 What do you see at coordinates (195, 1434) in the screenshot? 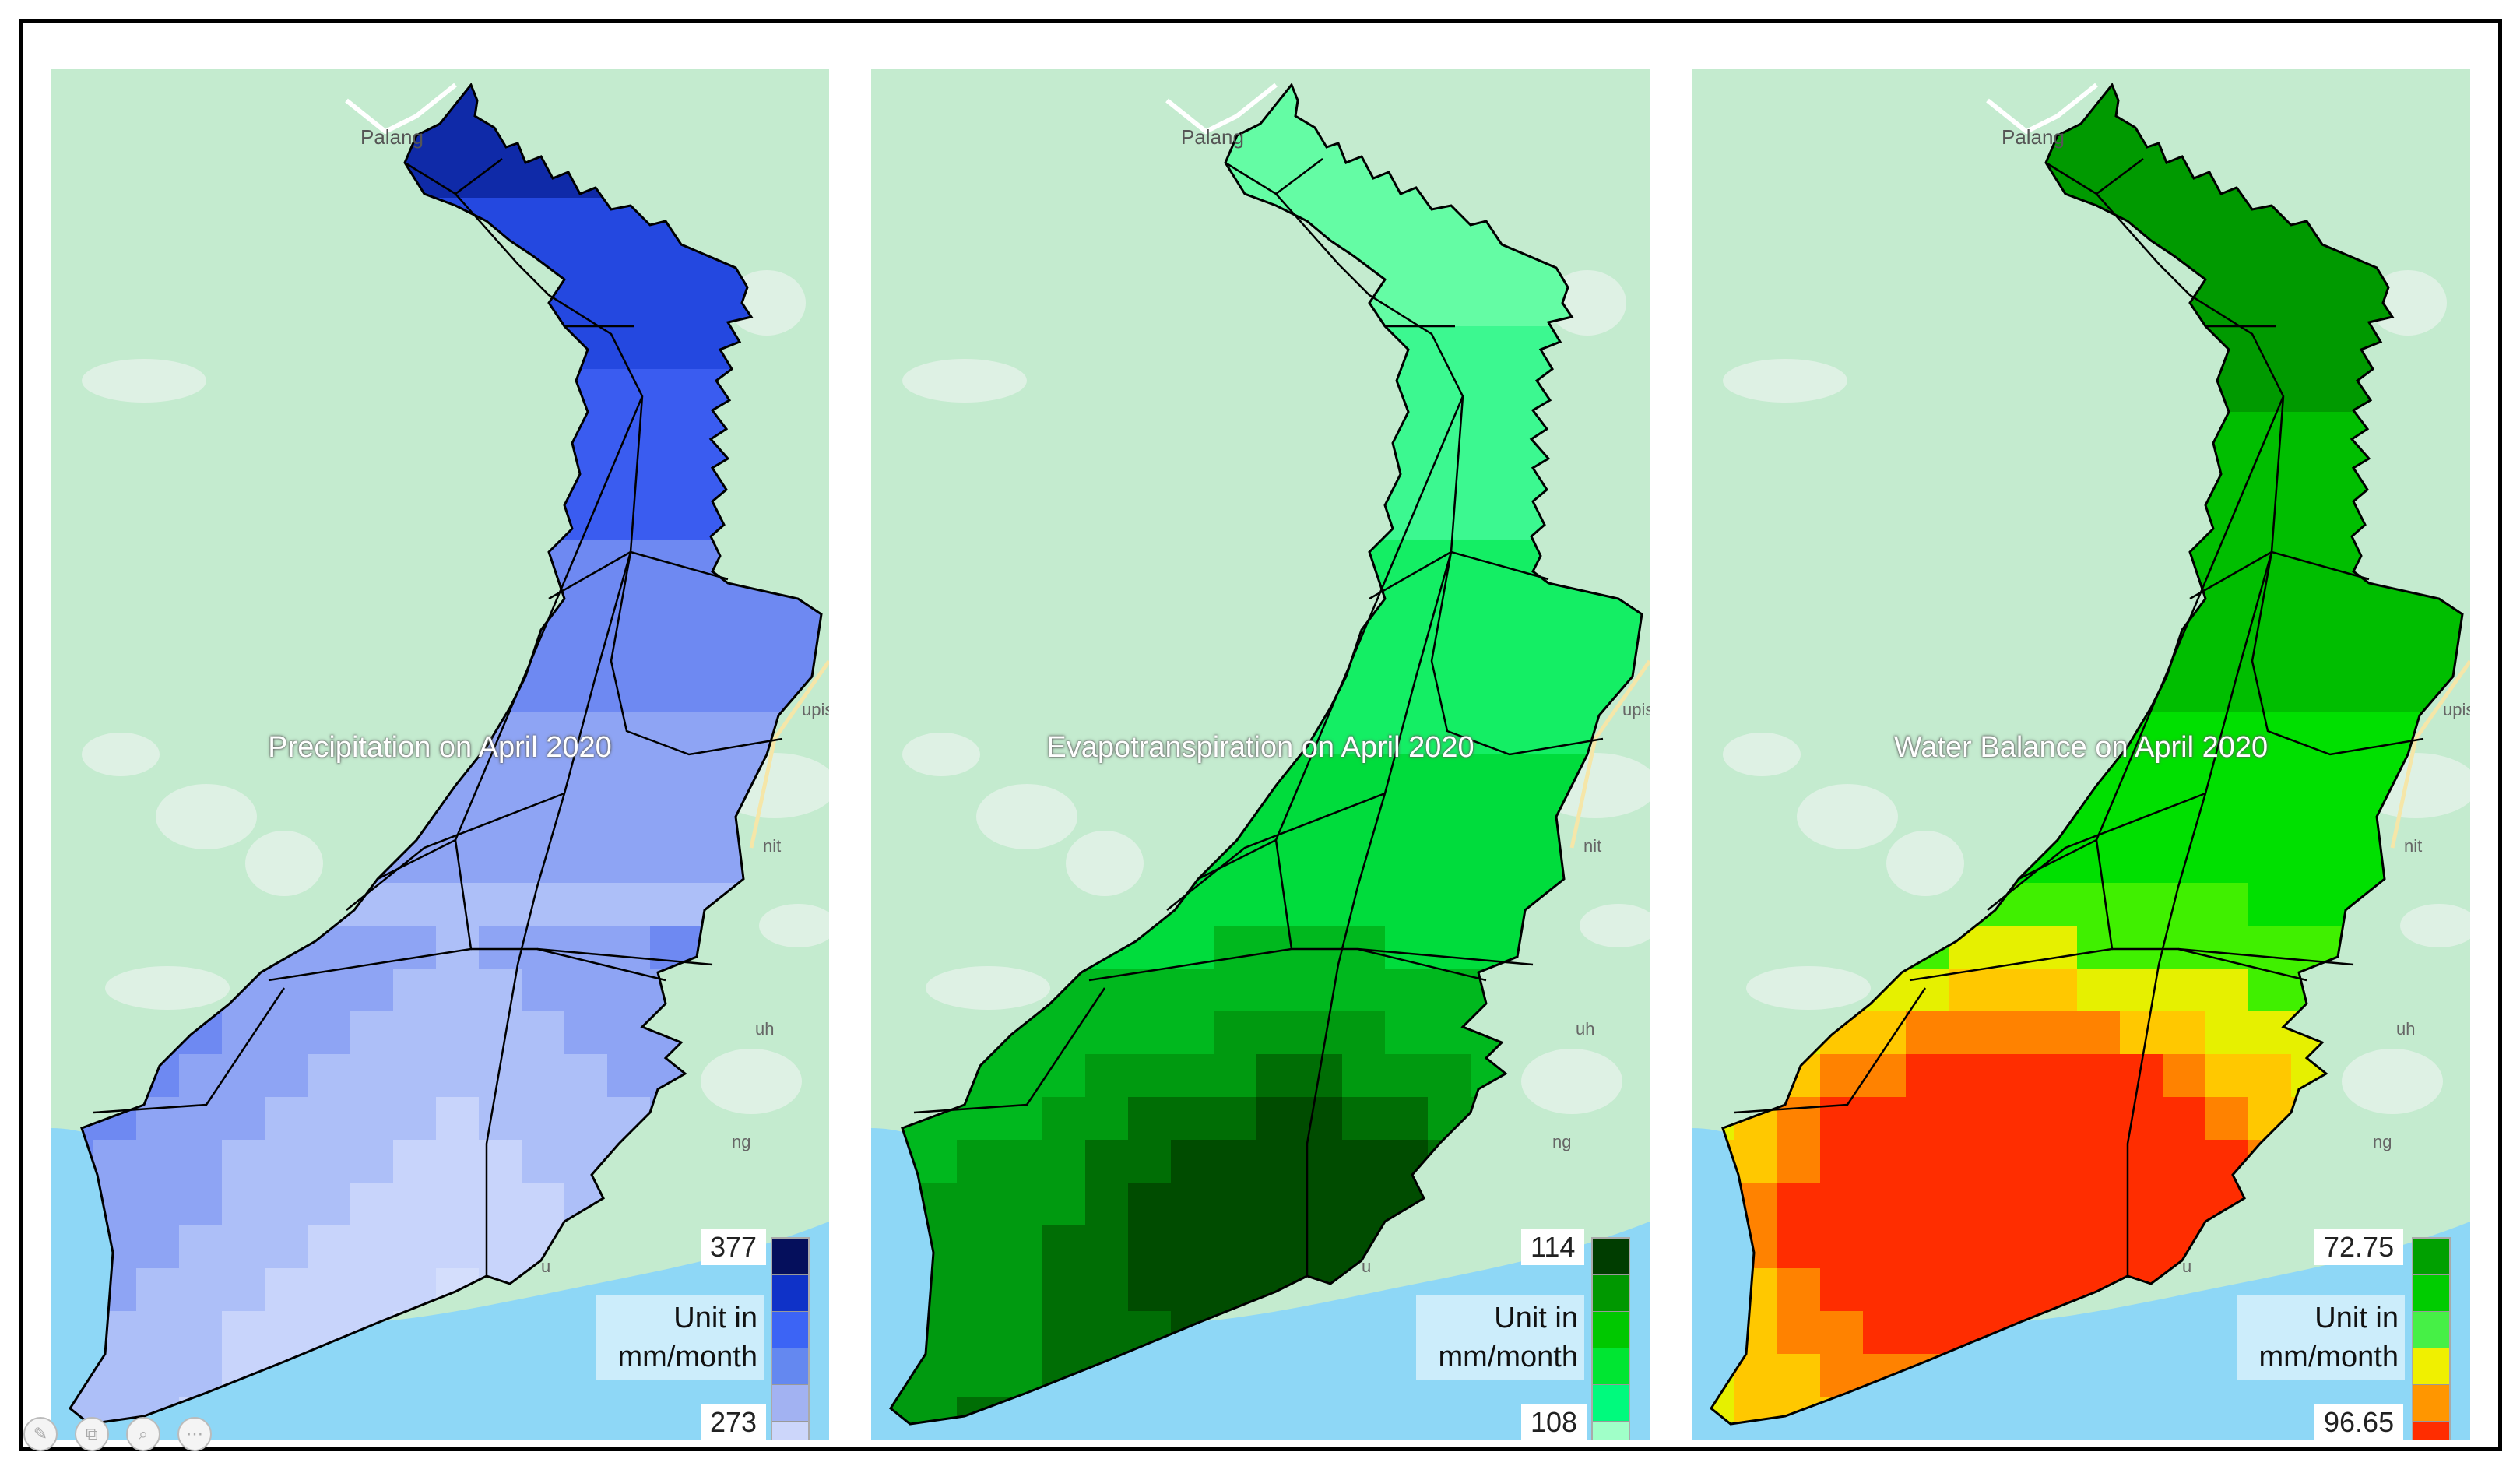
I see `more-icon: ⋯` at bounding box center [195, 1434].